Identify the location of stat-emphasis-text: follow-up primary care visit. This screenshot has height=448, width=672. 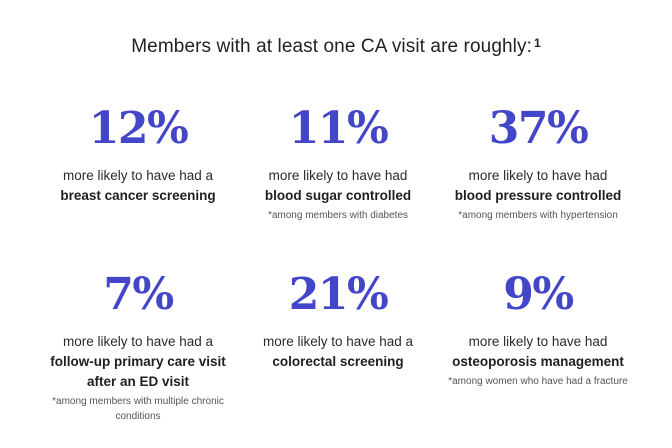
(138, 361).